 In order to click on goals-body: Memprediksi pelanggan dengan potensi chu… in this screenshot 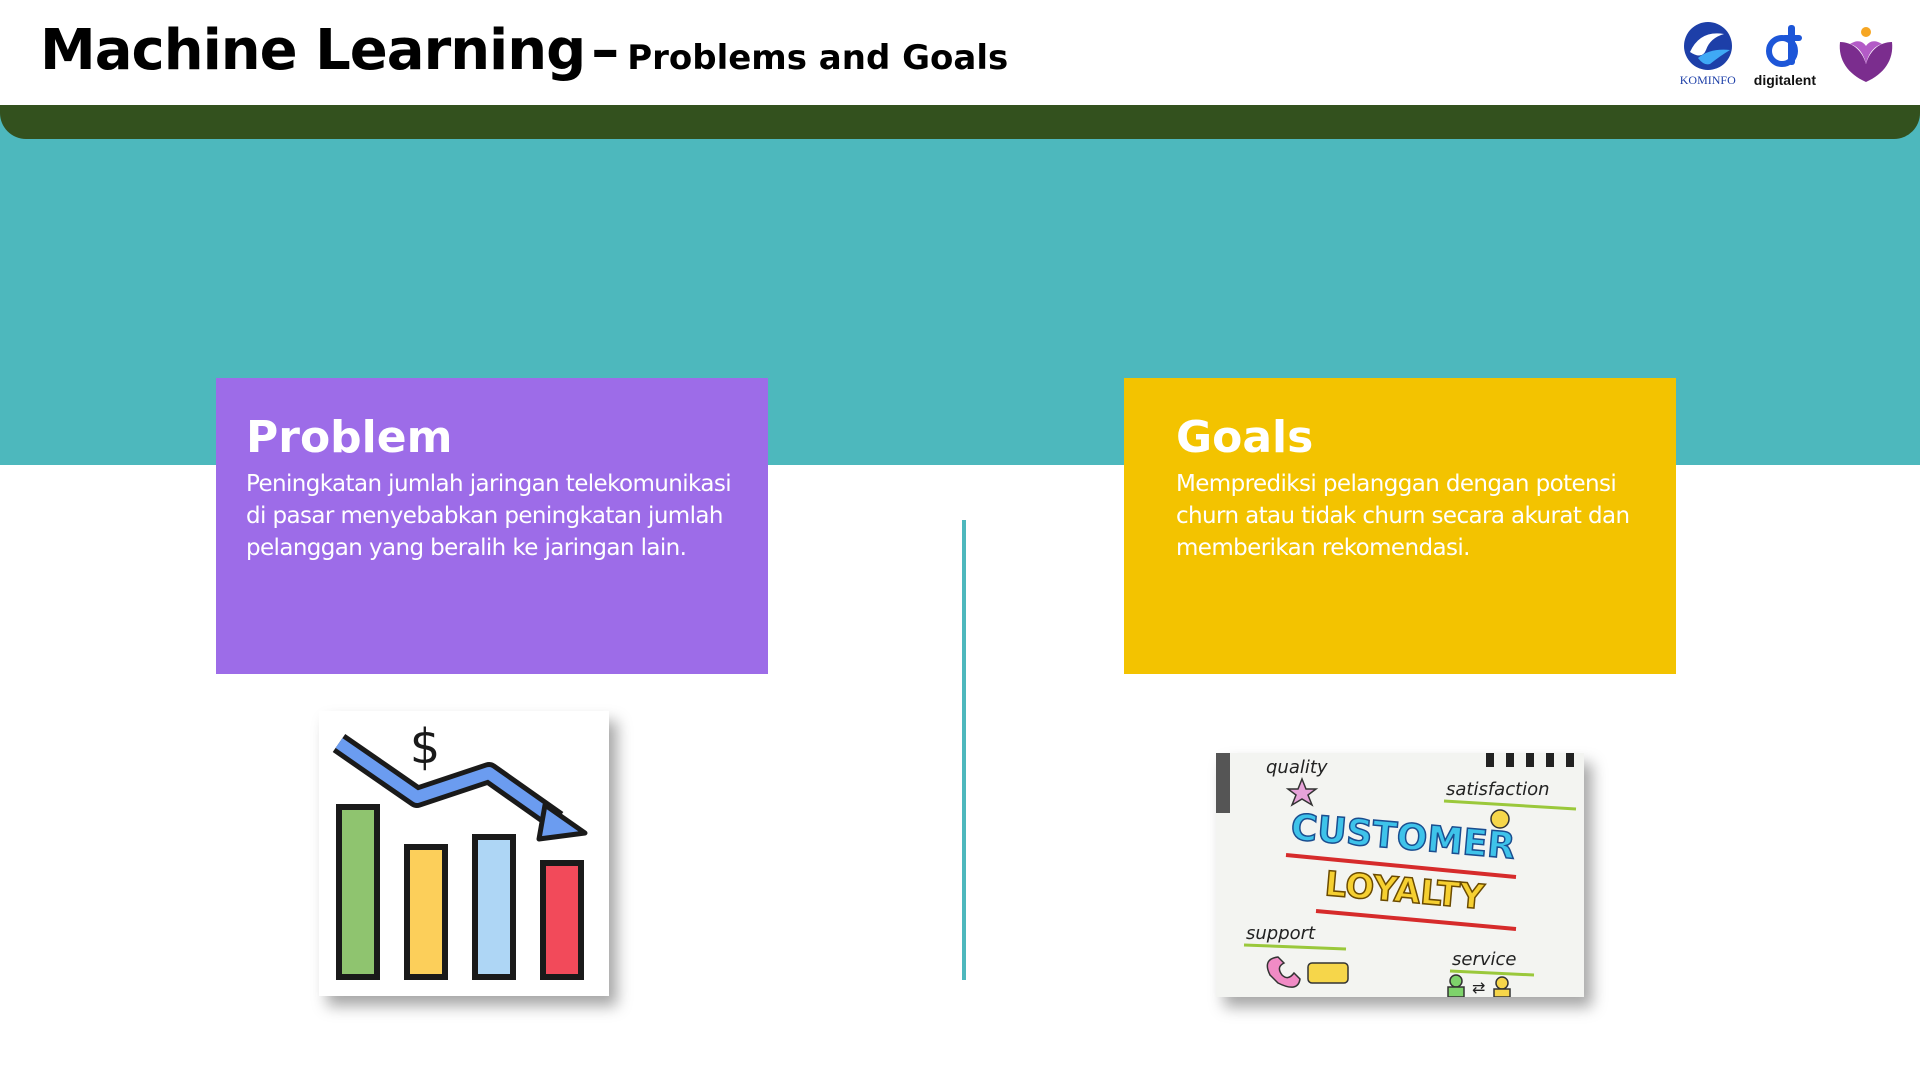, I will do `click(1403, 516)`.